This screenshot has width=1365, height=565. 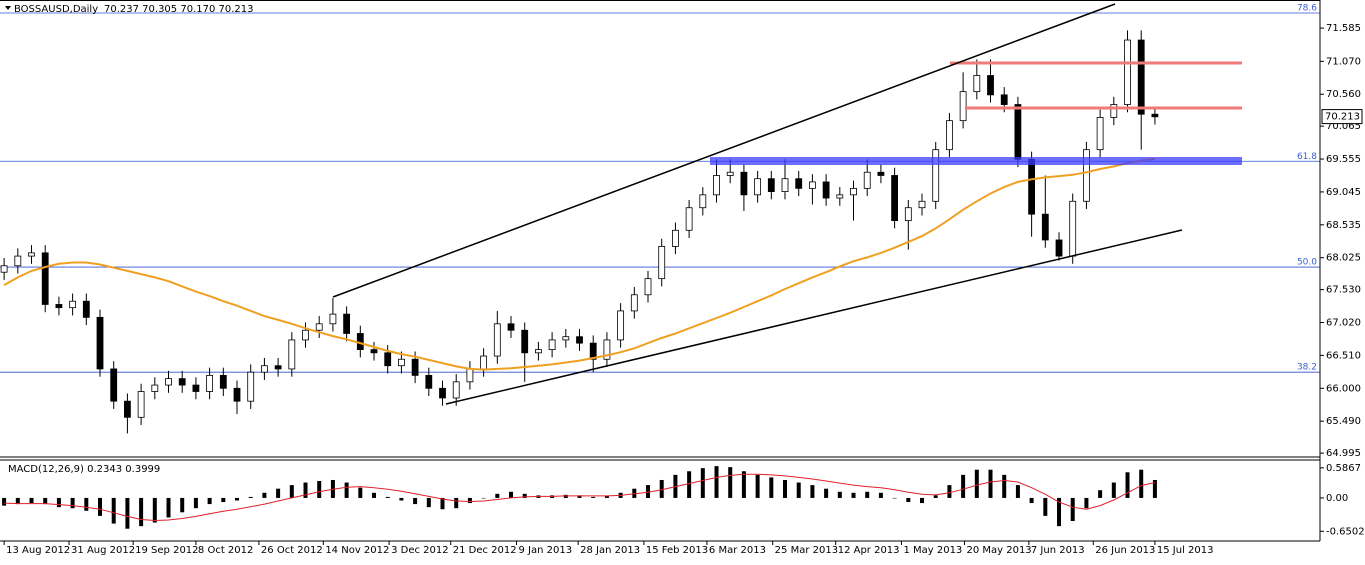 What do you see at coordinates (84, 469) in the screenshot?
I see `macd-title: MACD(12,26,9) 0.2343 0.3999` at bounding box center [84, 469].